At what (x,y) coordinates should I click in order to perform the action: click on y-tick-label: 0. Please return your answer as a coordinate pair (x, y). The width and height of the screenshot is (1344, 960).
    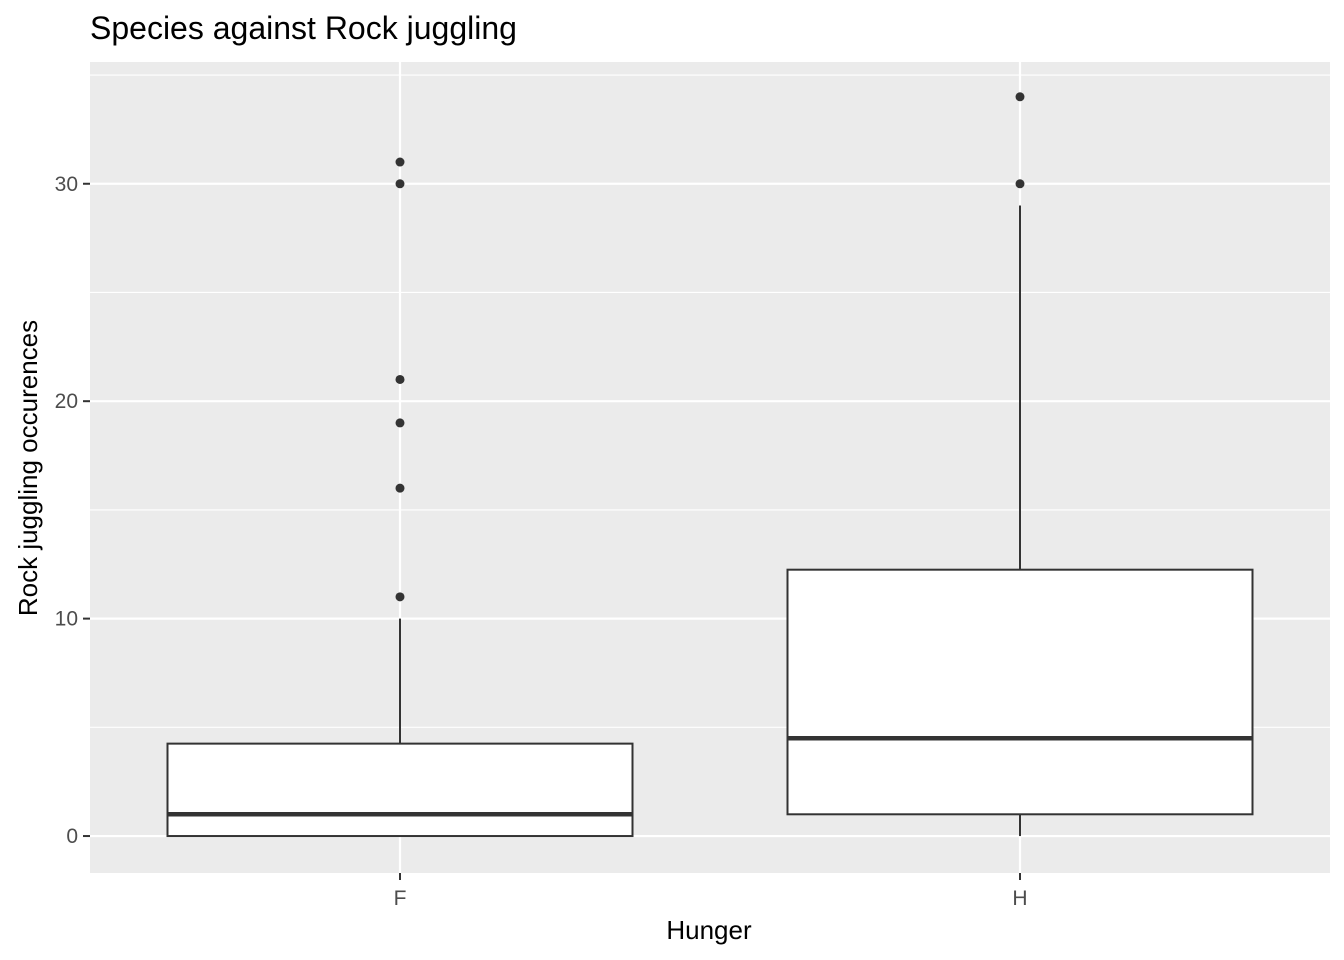
    Looking at the image, I should click on (72, 836).